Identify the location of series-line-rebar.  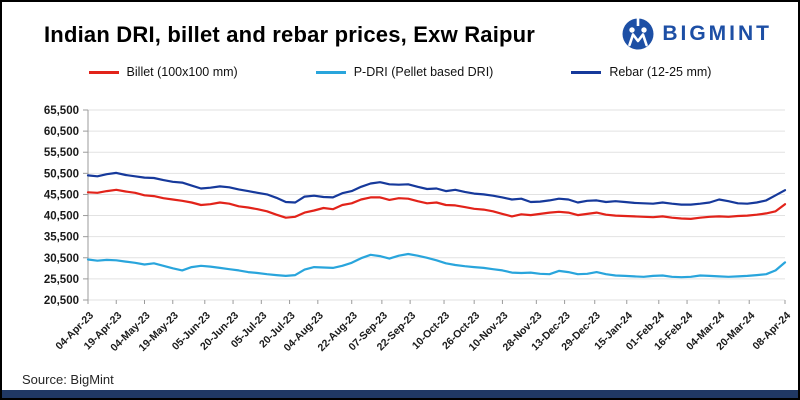
(436, 188).